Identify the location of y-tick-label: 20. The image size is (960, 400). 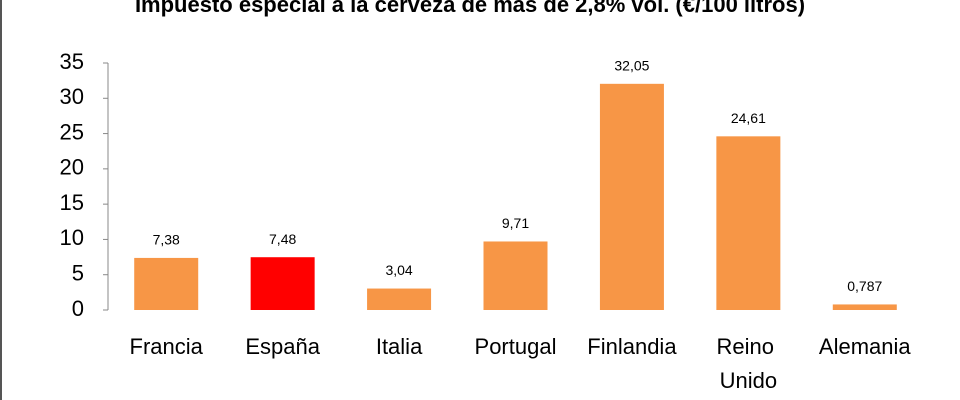
(72, 167).